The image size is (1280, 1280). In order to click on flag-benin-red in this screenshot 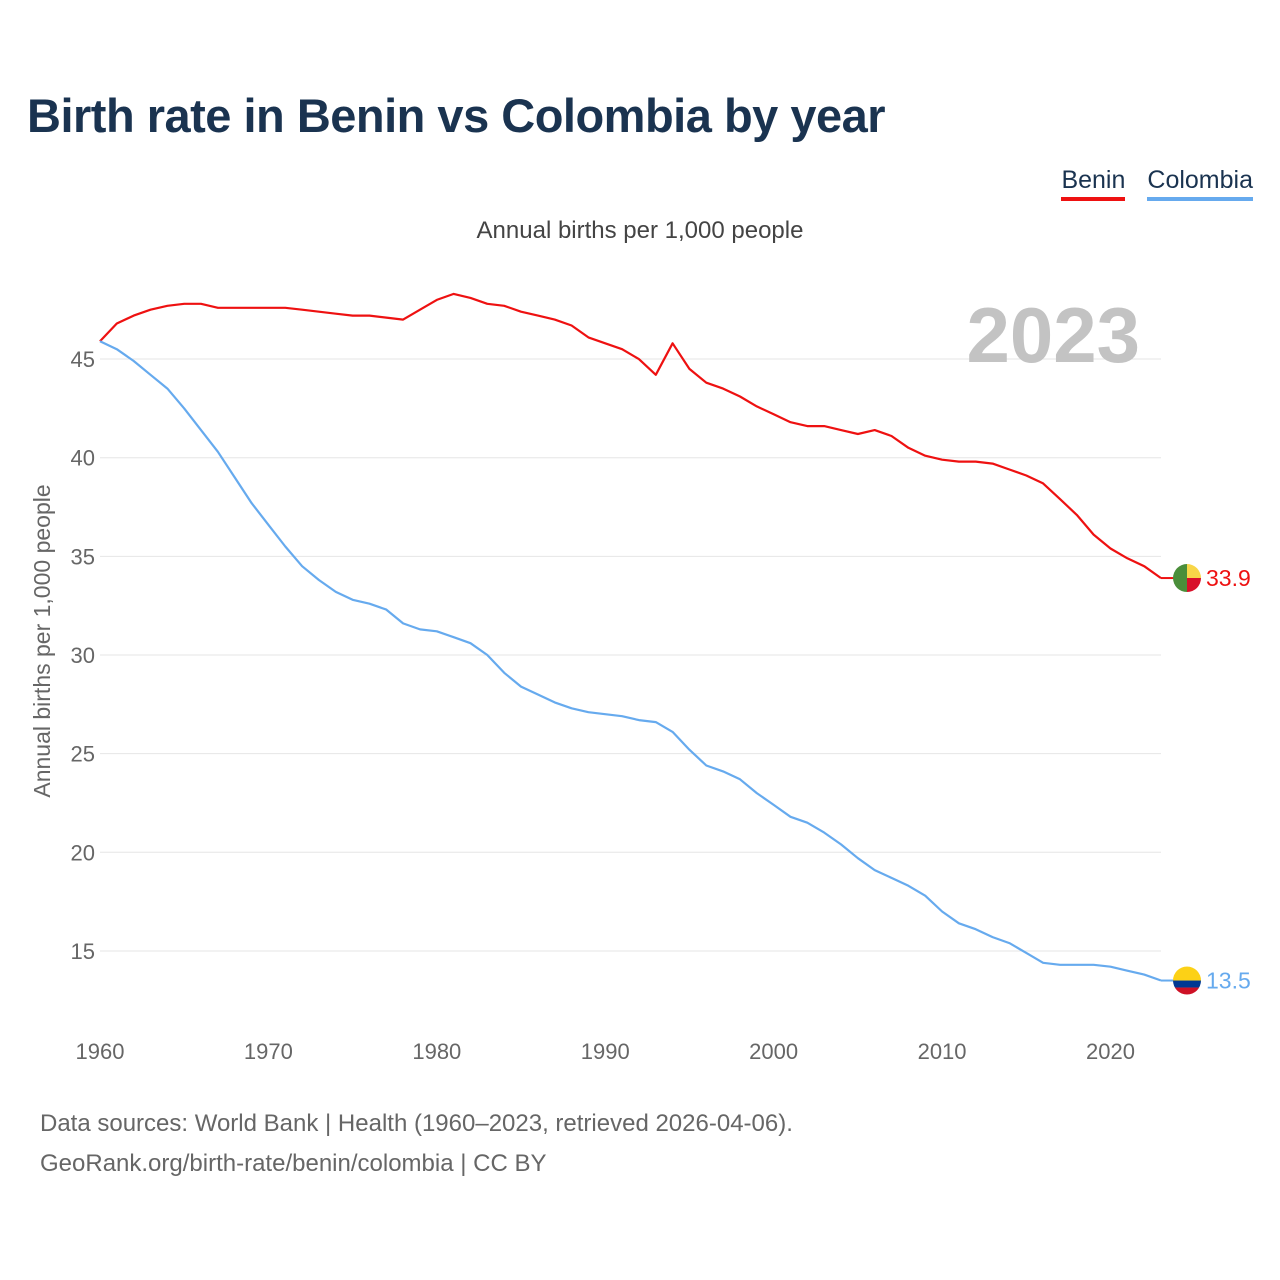, I will do `click(1194, 585)`.